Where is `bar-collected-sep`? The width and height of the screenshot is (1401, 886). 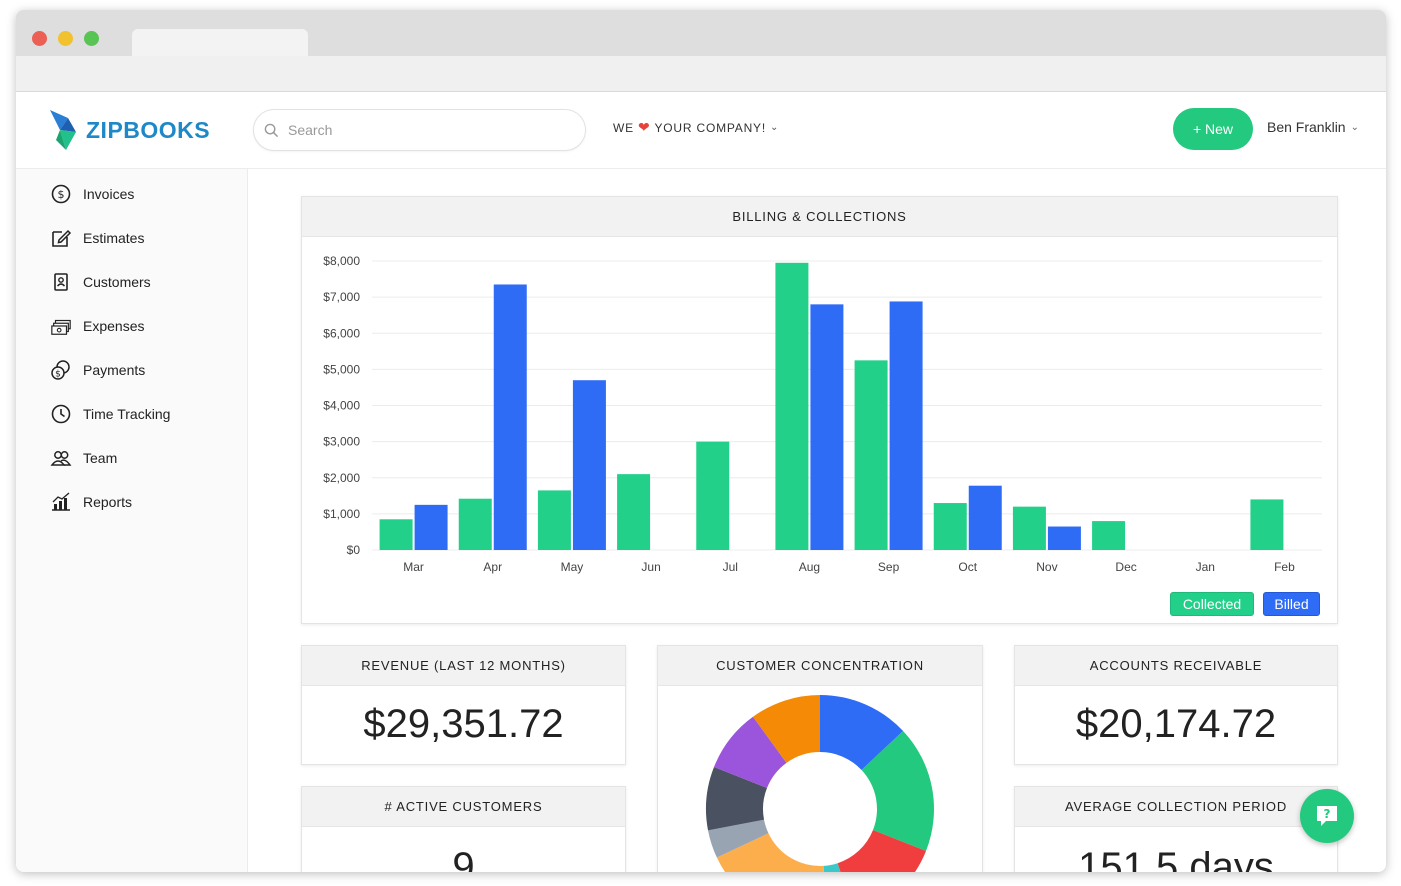 bar-collected-sep is located at coordinates (871, 455).